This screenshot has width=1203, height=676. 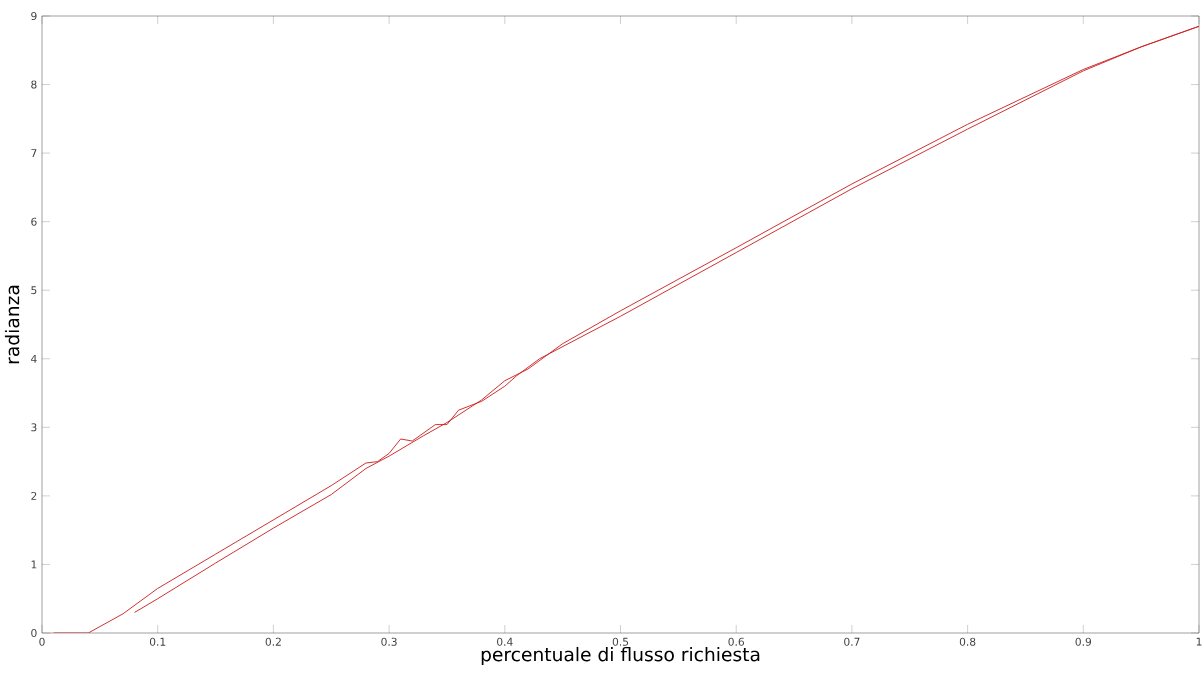 I want to click on x-tick-label: 0.3, so click(x=389, y=641).